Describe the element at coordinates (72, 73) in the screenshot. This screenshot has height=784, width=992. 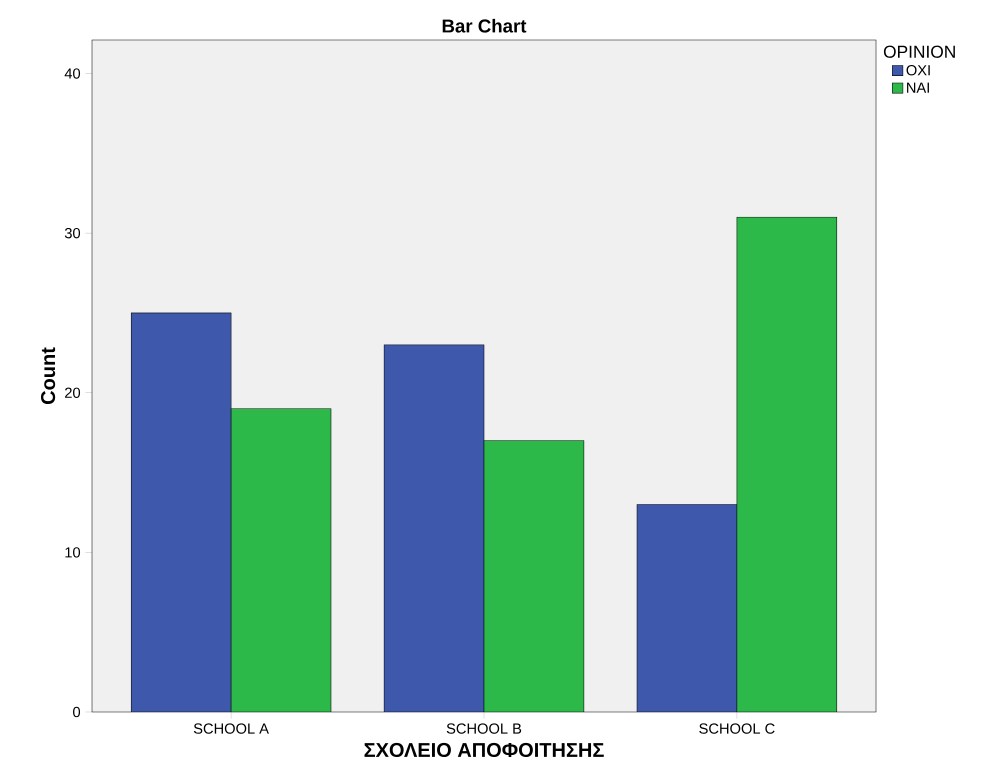
I see `y-tick-label: 40` at that location.